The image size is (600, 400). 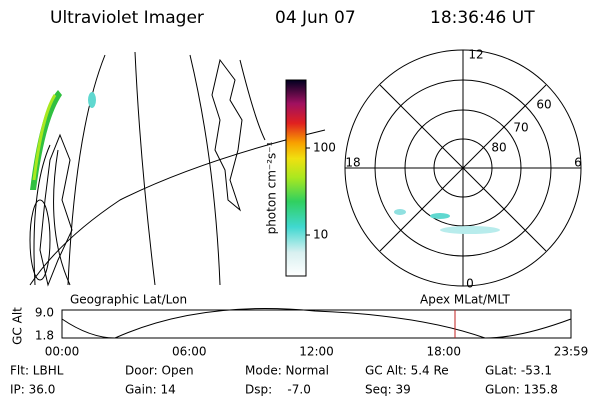 I want to click on time-label: 23:59, so click(x=571, y=352).